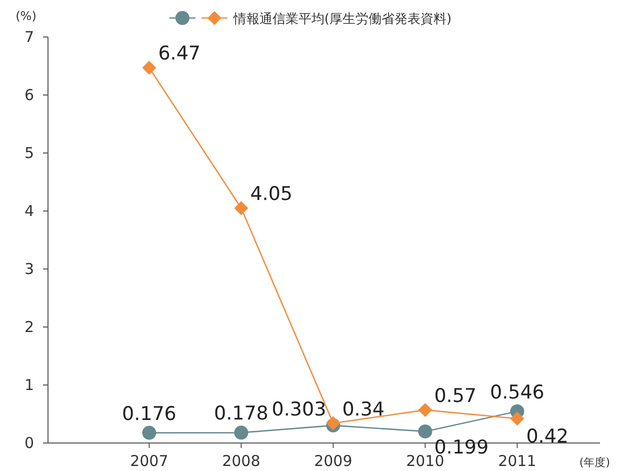 Image resolution: width=621 pixels, height=471 pixels. I want to click on data-label: 0.57, so click(455, 395).